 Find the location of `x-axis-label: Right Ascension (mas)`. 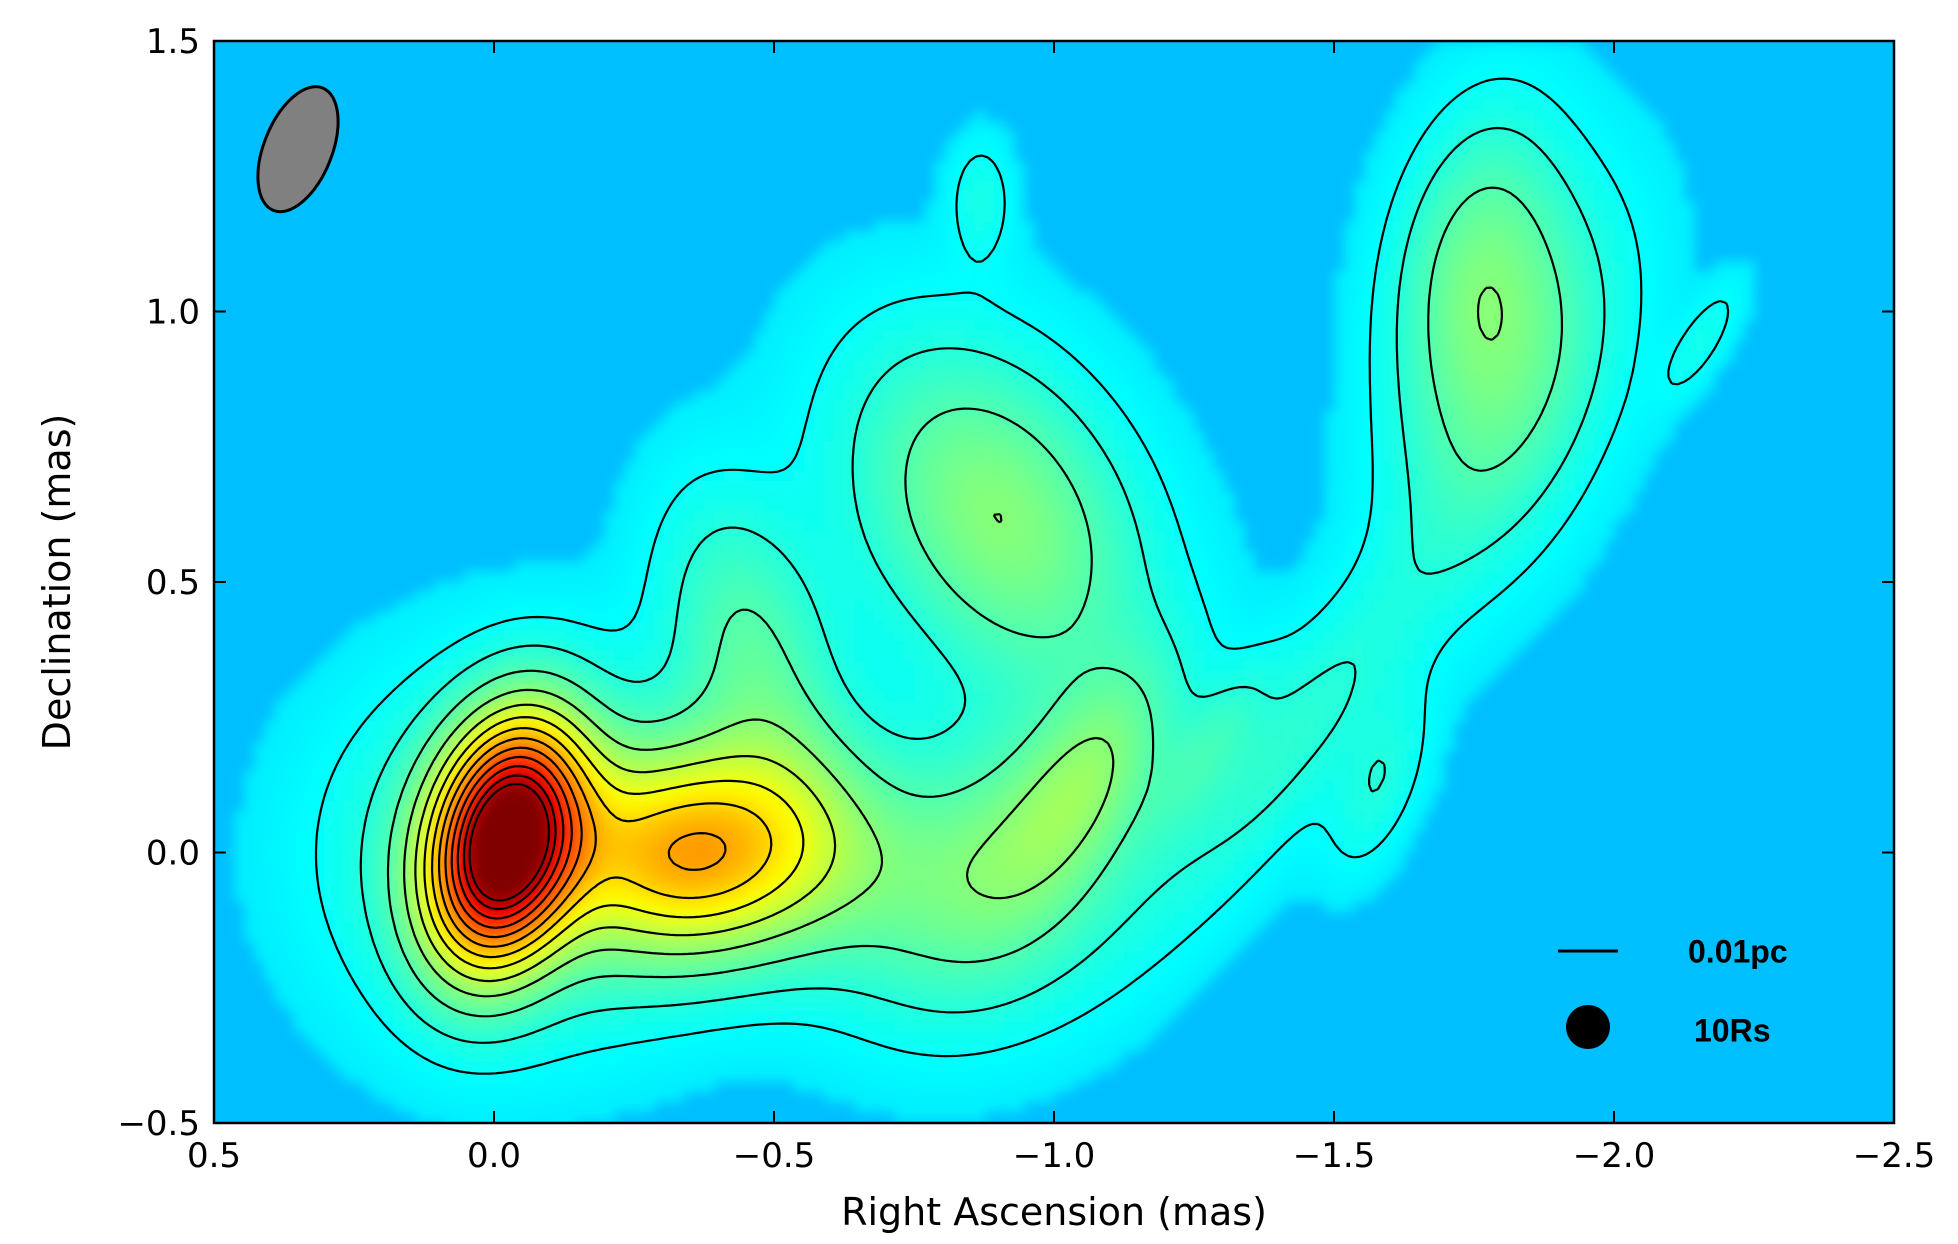

x-axis-label: Right Ascension (mas) is located at coordinates (1054, 1212).